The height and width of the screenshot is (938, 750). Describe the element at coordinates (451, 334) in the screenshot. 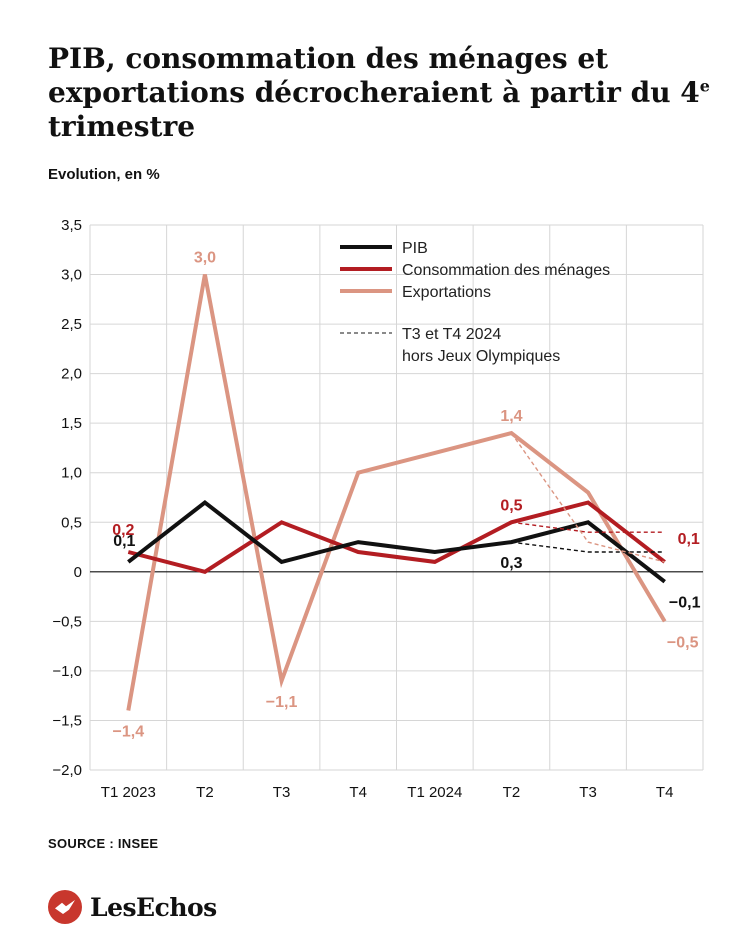

I see `legend-label-dashed: T3 et T4 2024` at that location.